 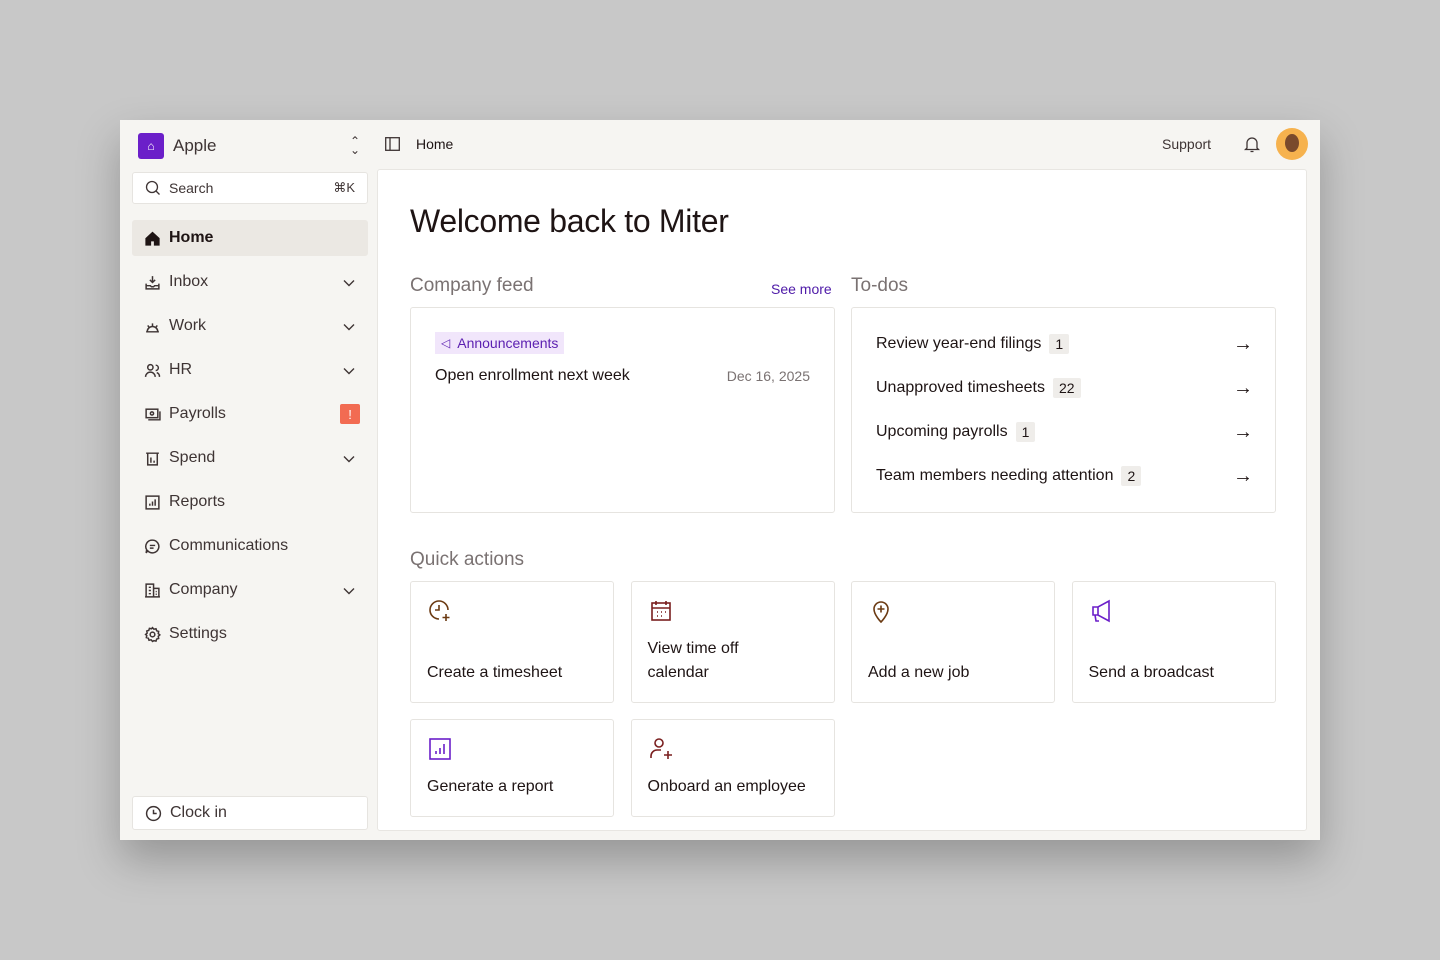 What do you see at coordinates (152, 282) in the screenshot?
I see `inbox-icon` at bounding box center [152, 282].